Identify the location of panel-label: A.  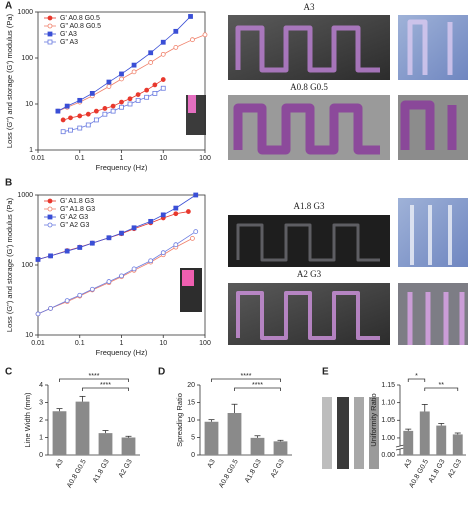
(8, 6).